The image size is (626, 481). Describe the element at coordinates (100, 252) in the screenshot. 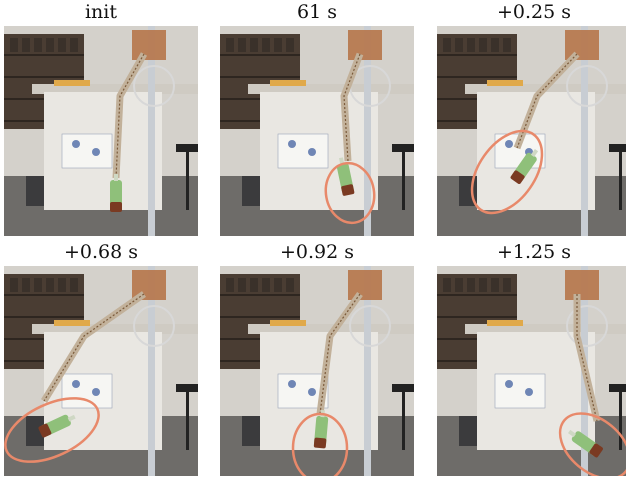

I see `panel-label: +0.68 s` at that location.